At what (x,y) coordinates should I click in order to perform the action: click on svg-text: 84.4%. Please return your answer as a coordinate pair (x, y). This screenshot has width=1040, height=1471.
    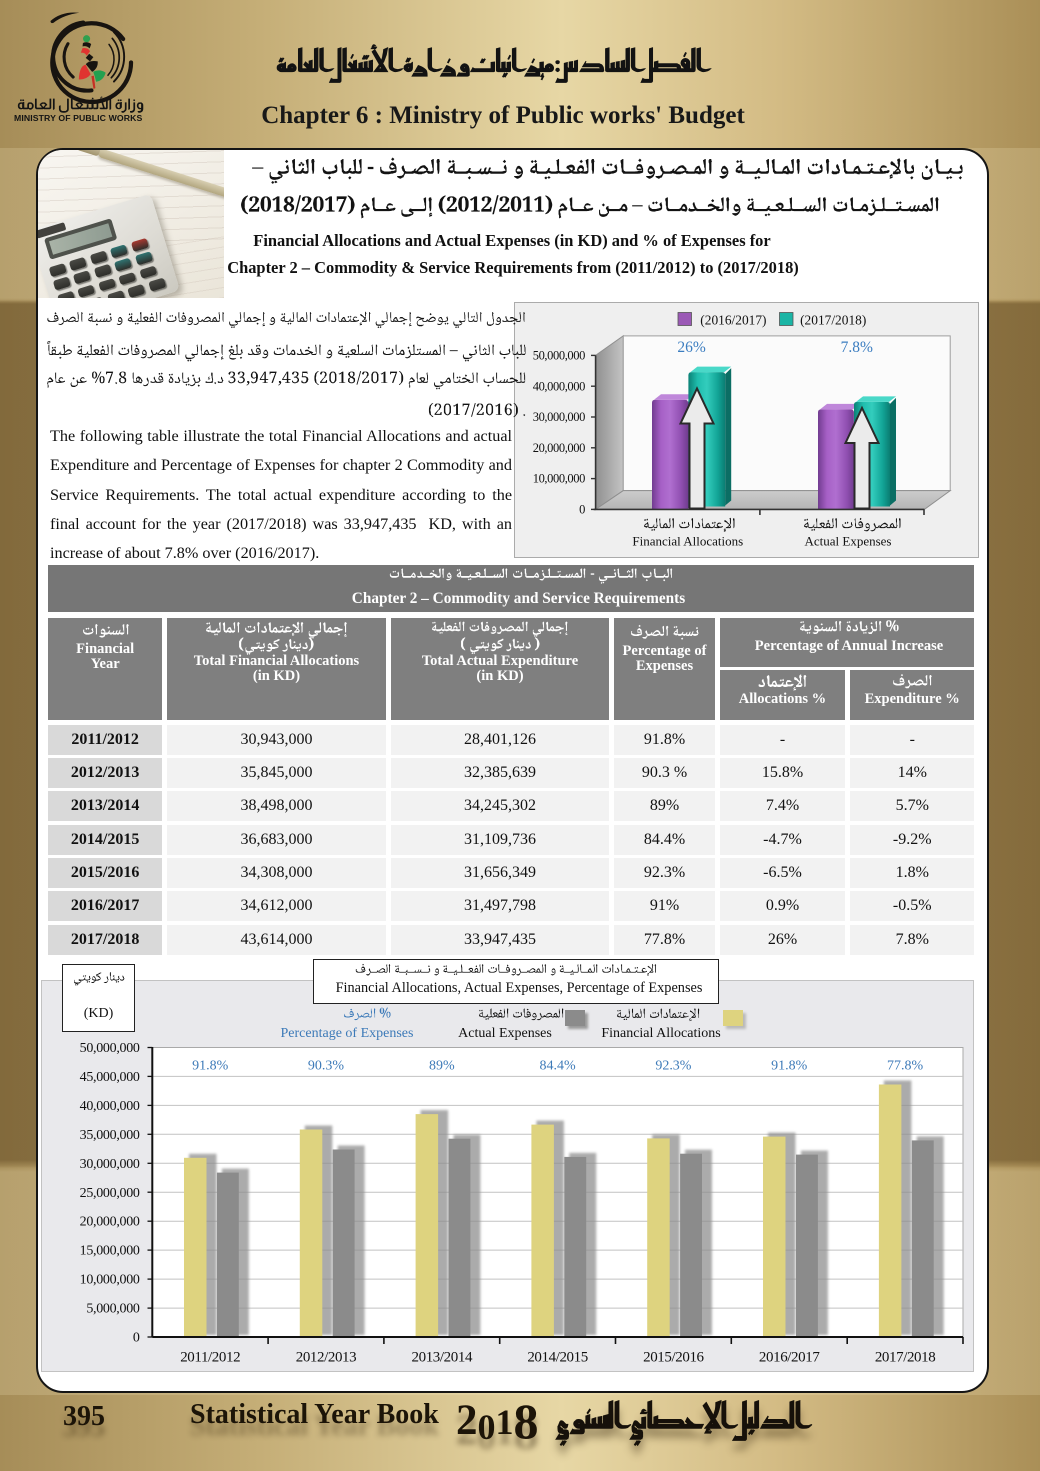
    Looking at the image, I should click on (558, 1066).